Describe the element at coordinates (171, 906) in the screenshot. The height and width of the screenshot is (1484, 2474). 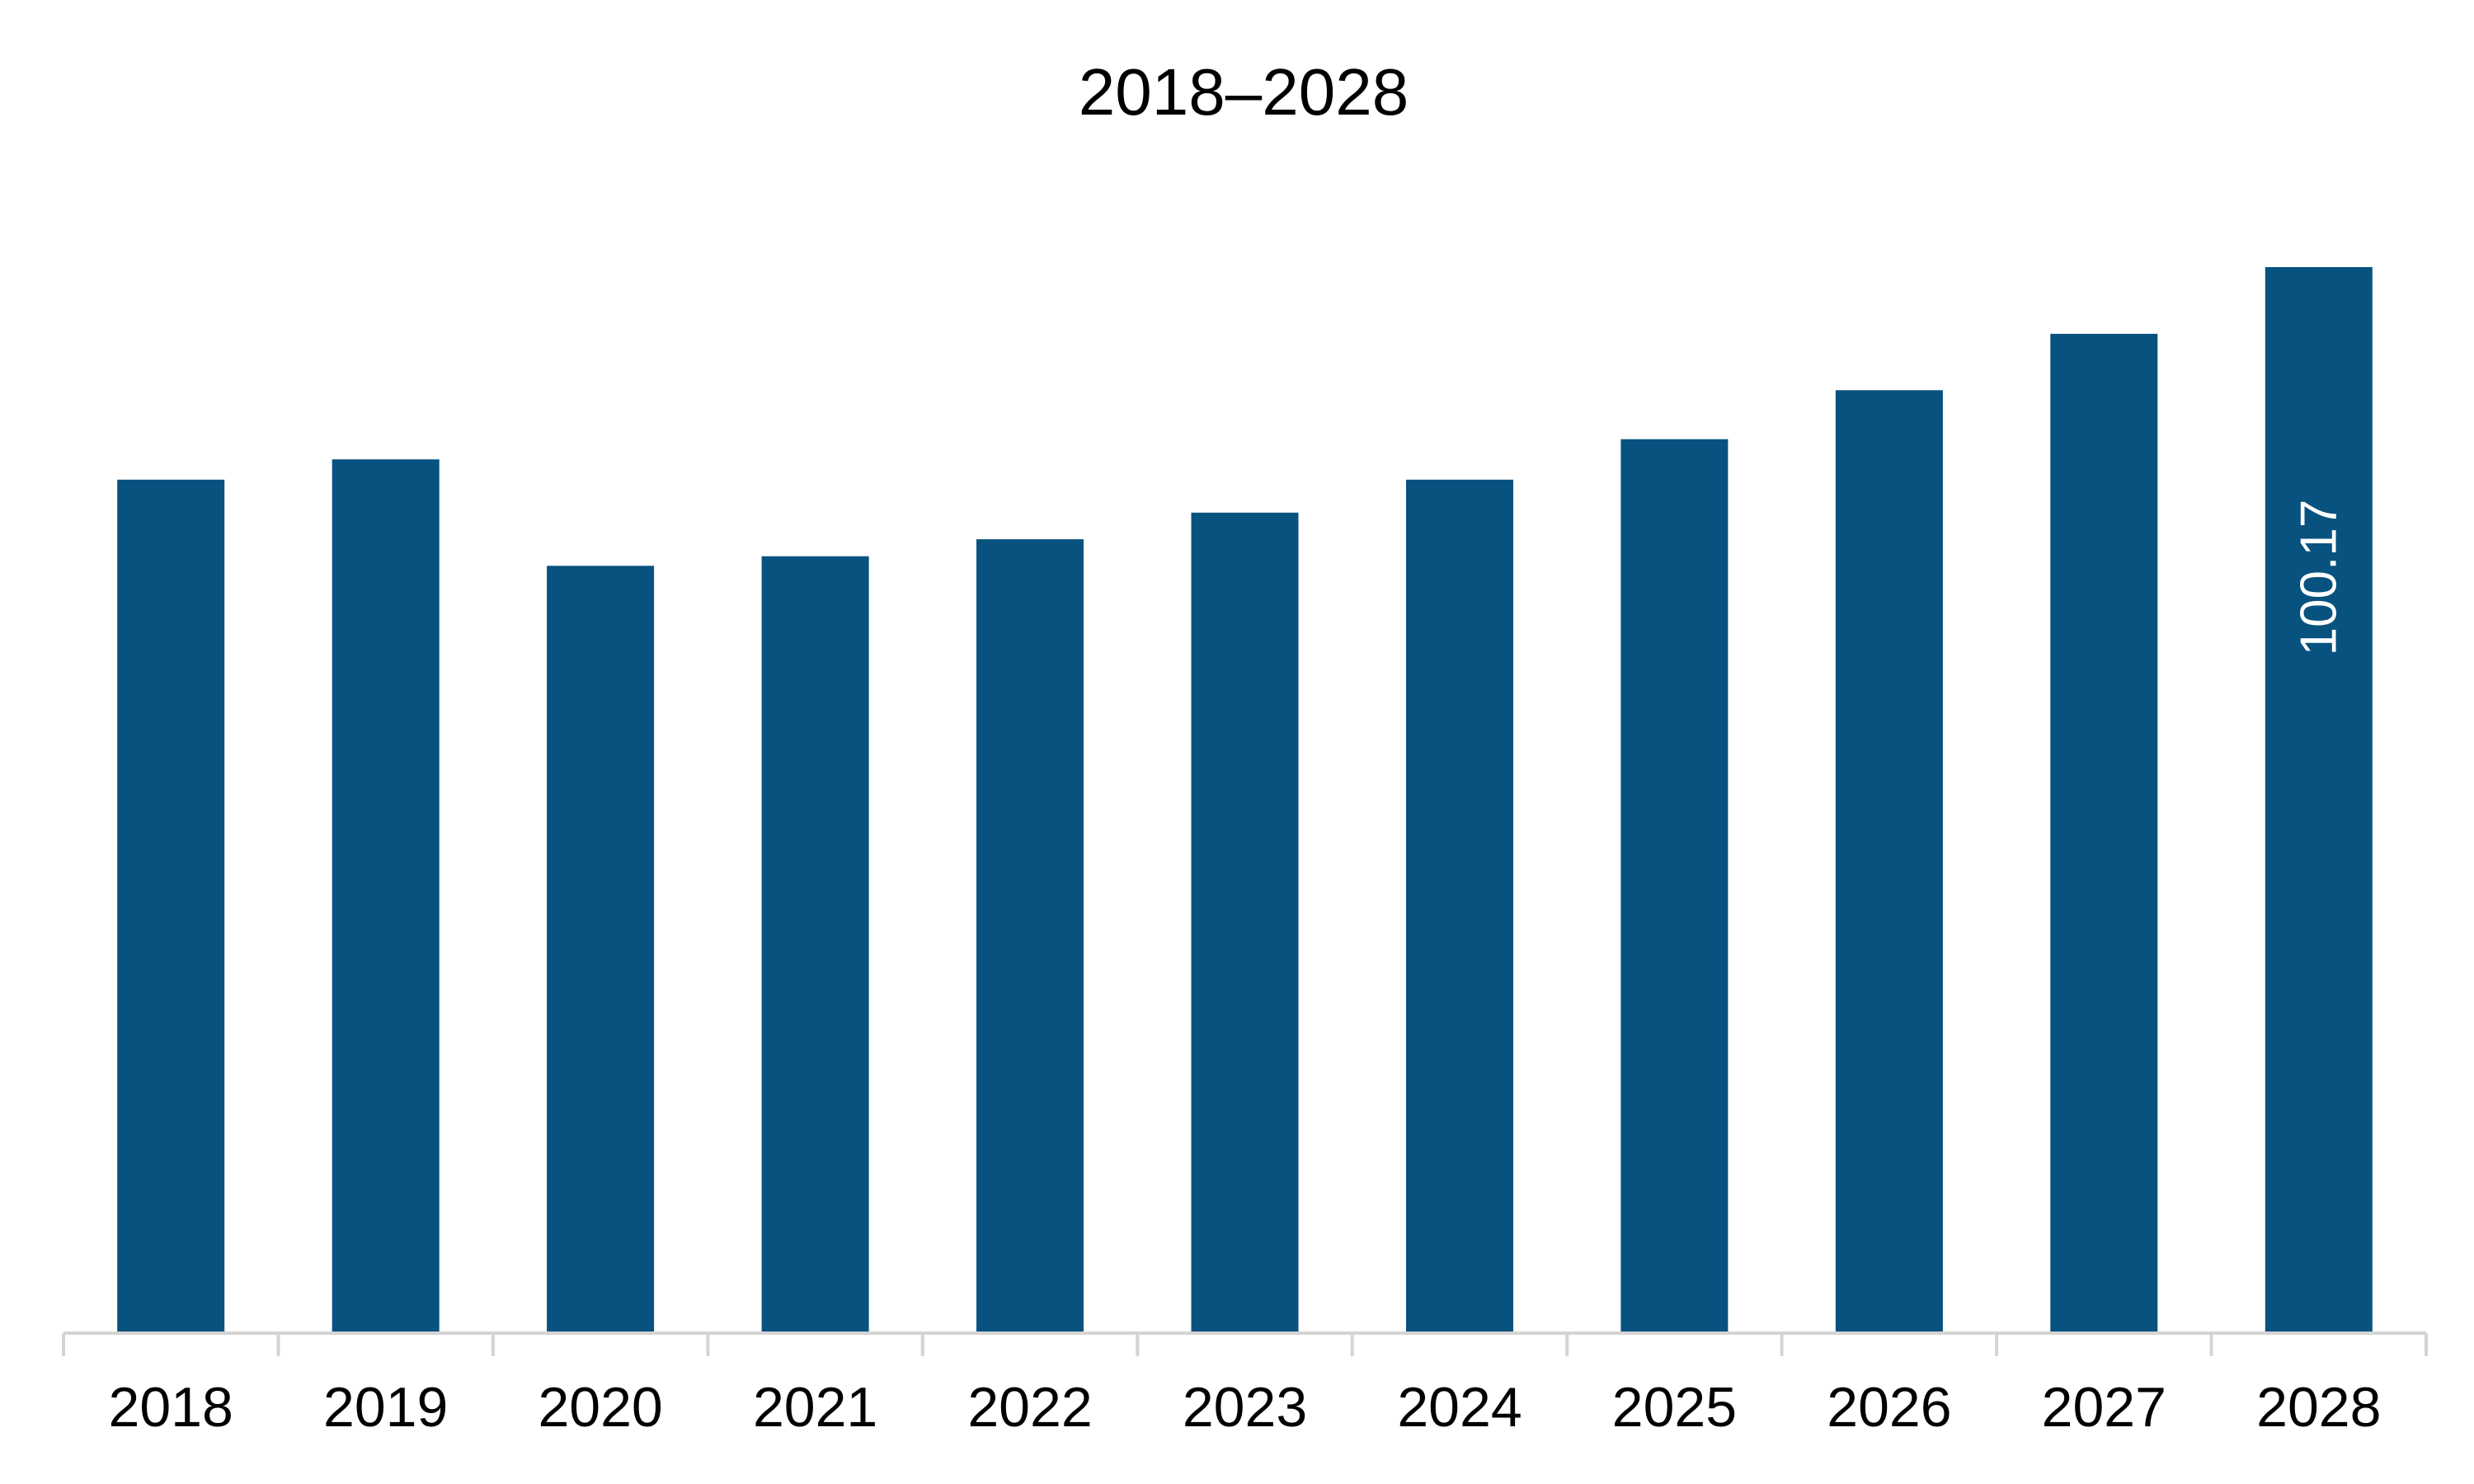
I see `bar-2018` at that location.